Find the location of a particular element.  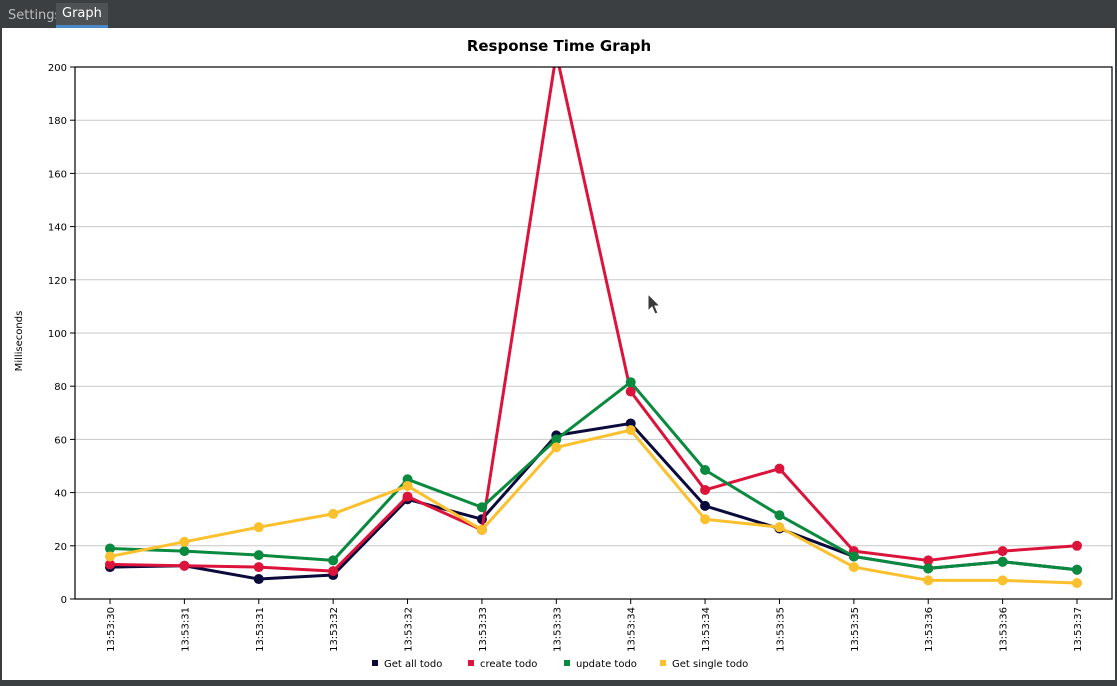

x-tick-label: 13:53:37 is located at coordinates (1078, 629).